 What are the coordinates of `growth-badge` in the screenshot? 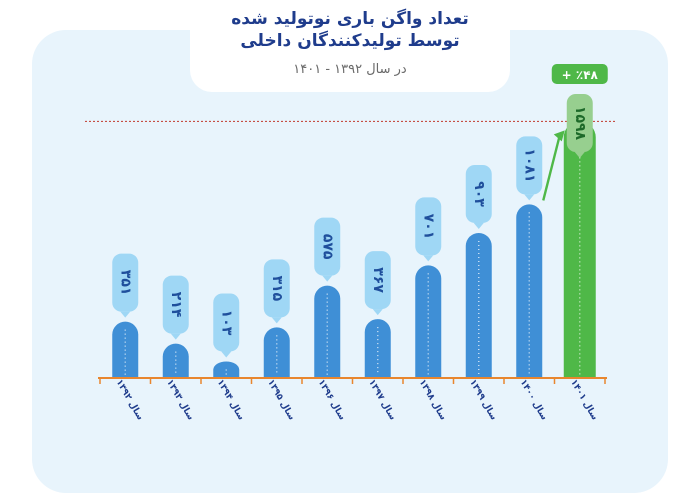 It's located at (579, 74).